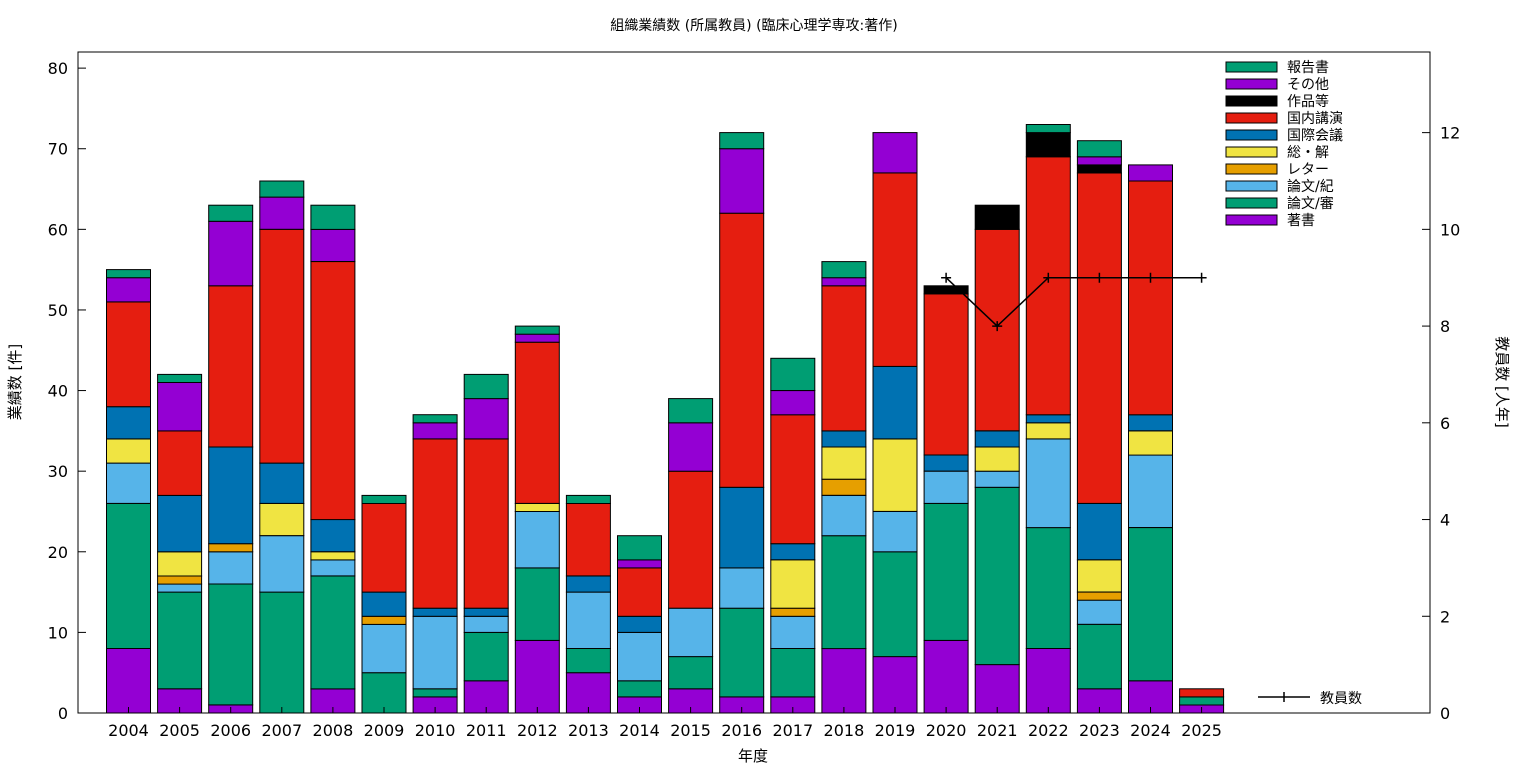  Describe the element at coordinates (1445, 520) in the screenshot. I see `y2-tick-label: 4` at that location.